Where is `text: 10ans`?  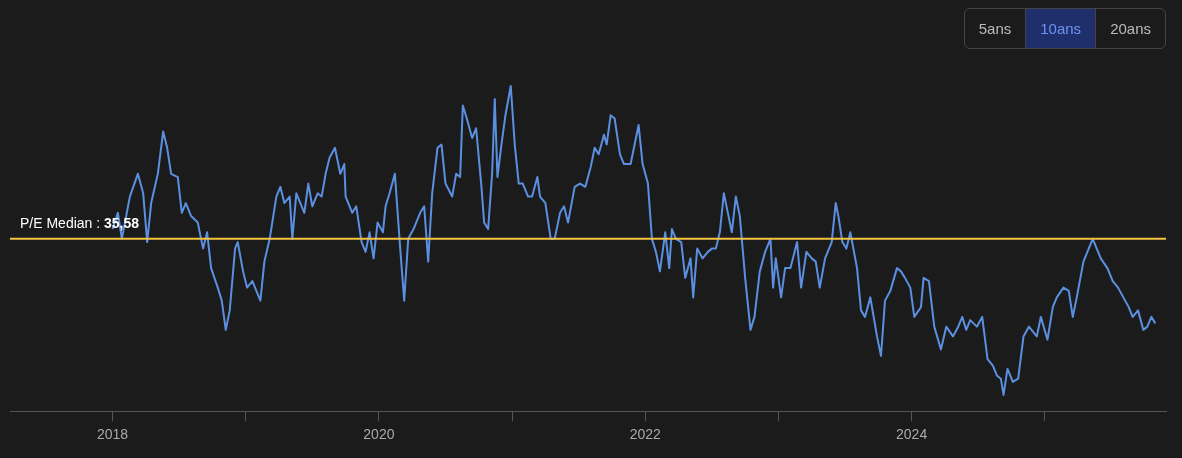 text: 10ans is located at coordinates (1060, 28).